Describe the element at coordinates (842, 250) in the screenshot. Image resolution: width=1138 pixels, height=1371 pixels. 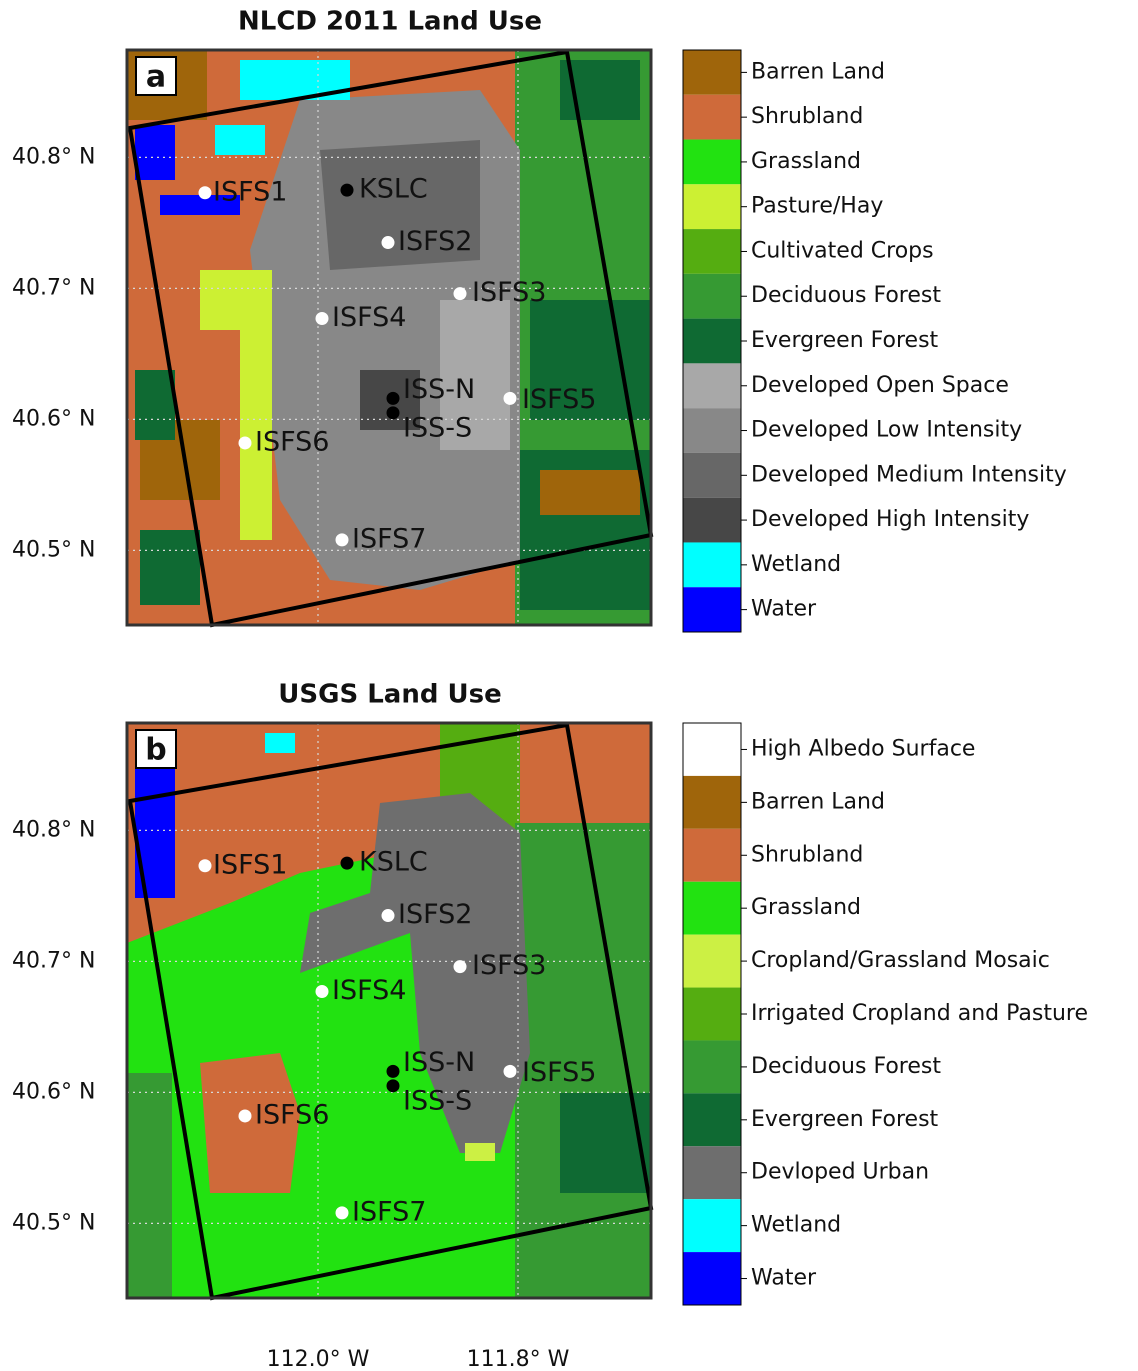
I see `legend-label: Cultivated Crops` at that location.